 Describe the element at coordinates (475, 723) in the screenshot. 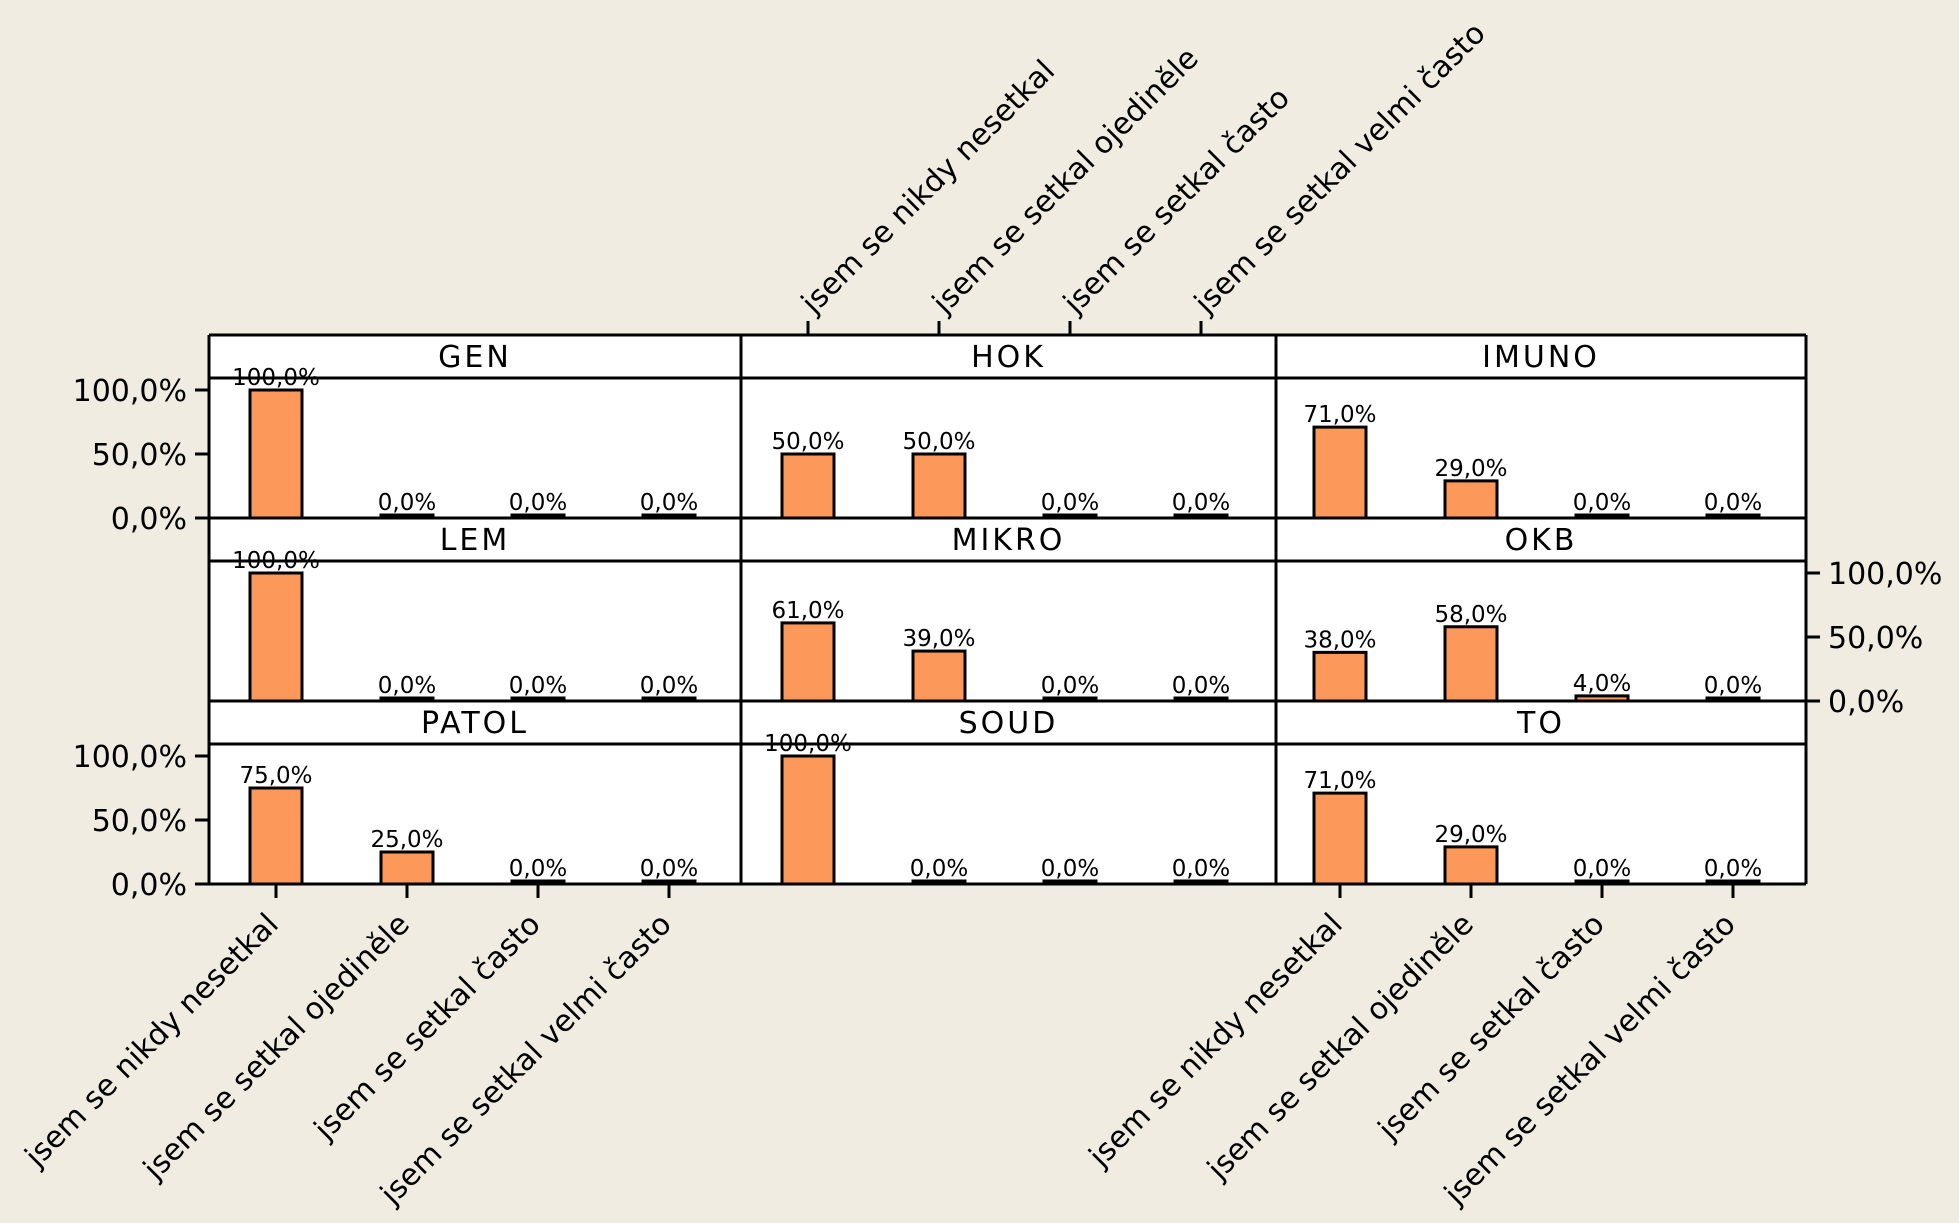

I see `panel-title: PATOL` at that location.